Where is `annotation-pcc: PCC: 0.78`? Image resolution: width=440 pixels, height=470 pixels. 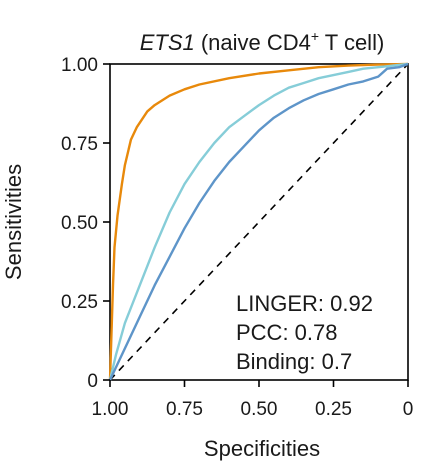
annotation-pcc: PCC: 0.78 is located at coordinates (287, 332).